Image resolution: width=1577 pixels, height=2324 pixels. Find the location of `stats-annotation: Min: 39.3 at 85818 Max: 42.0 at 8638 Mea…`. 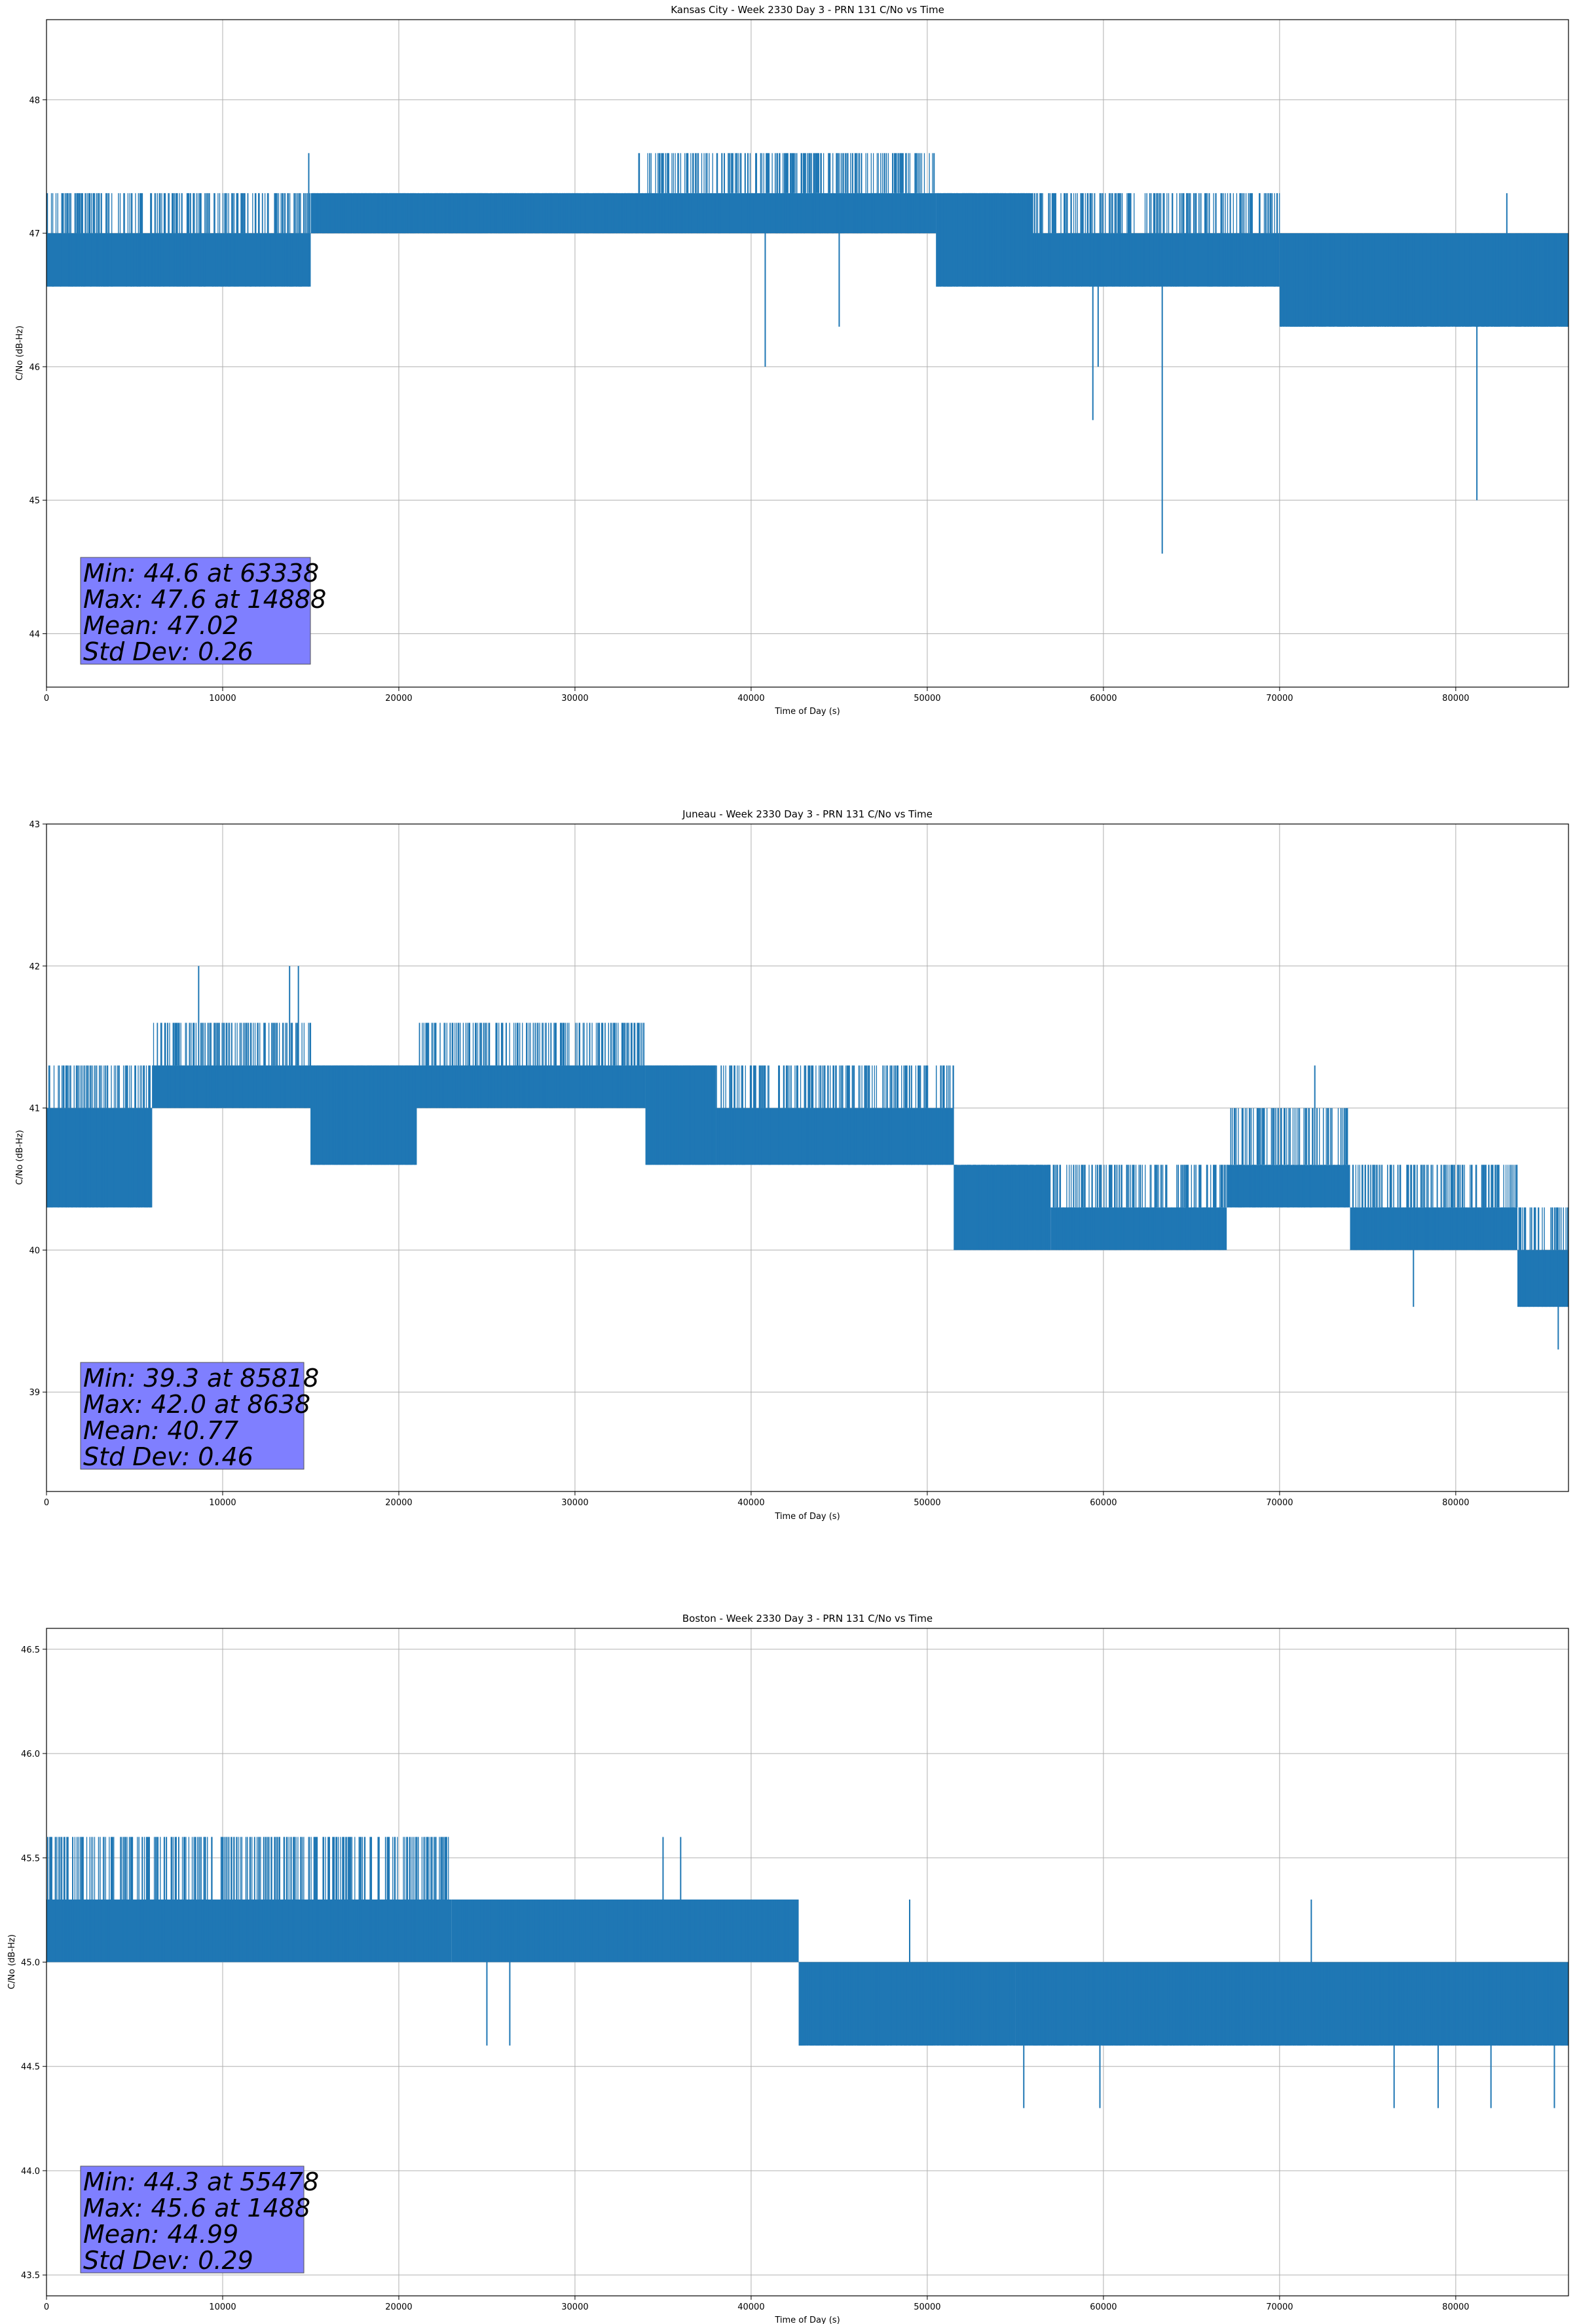

stats-annotation: Min: 39.3 at 85818 Max: 42.0 at 8638 Mea… is located at coordinates (199, 1416).